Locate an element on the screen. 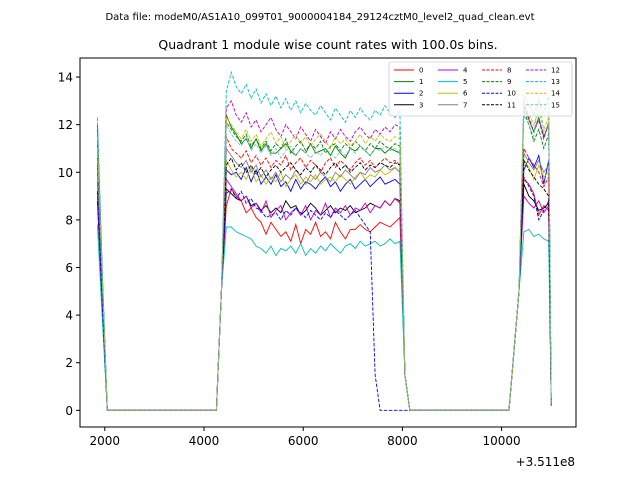 Image resolution: width=640 pixels, height=480 pixels. legend-label-0: 0 is located at coordinates (421, 71).